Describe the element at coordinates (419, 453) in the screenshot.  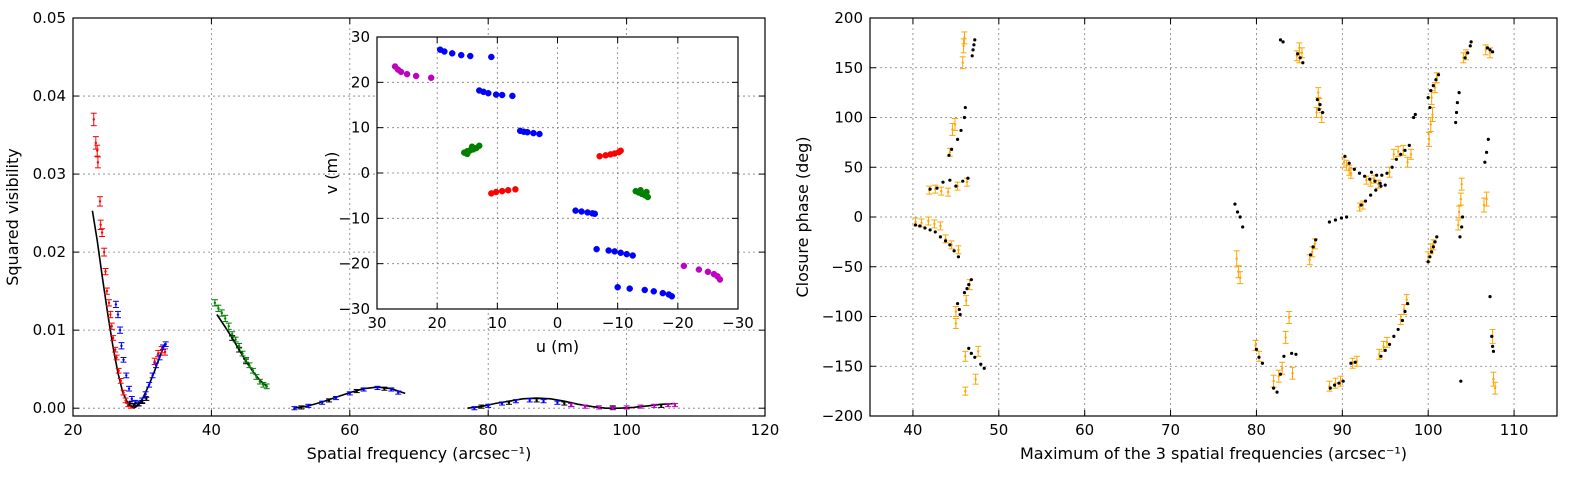
I see `x-axis-label: Spatial frequency (arcsec⁻¹)` at that location.